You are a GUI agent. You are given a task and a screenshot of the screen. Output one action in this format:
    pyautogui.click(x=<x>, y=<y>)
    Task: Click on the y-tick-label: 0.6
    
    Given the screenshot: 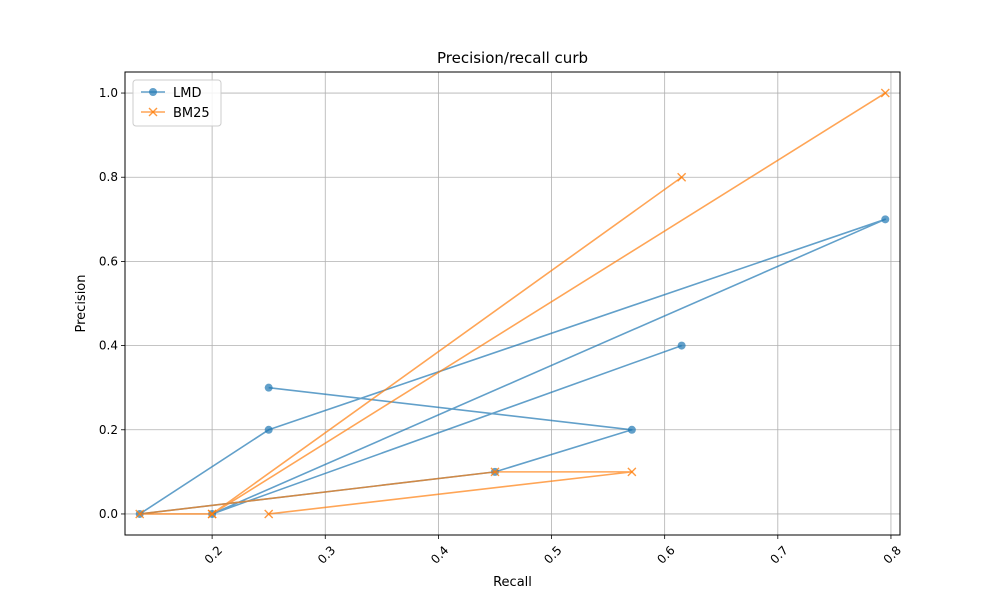 What is the action you would take?
    pyautogui.click(x=108, y=261)
    